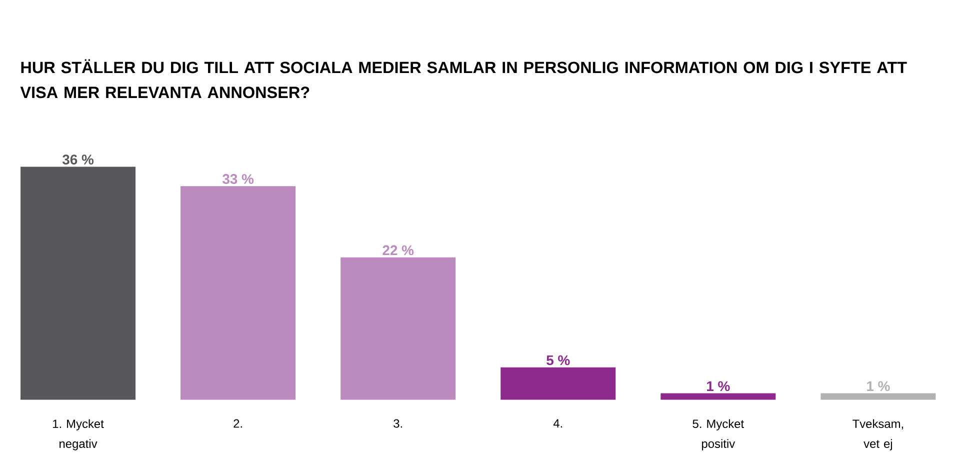  I want to click on data-label: 36 %, so click(78, 159).